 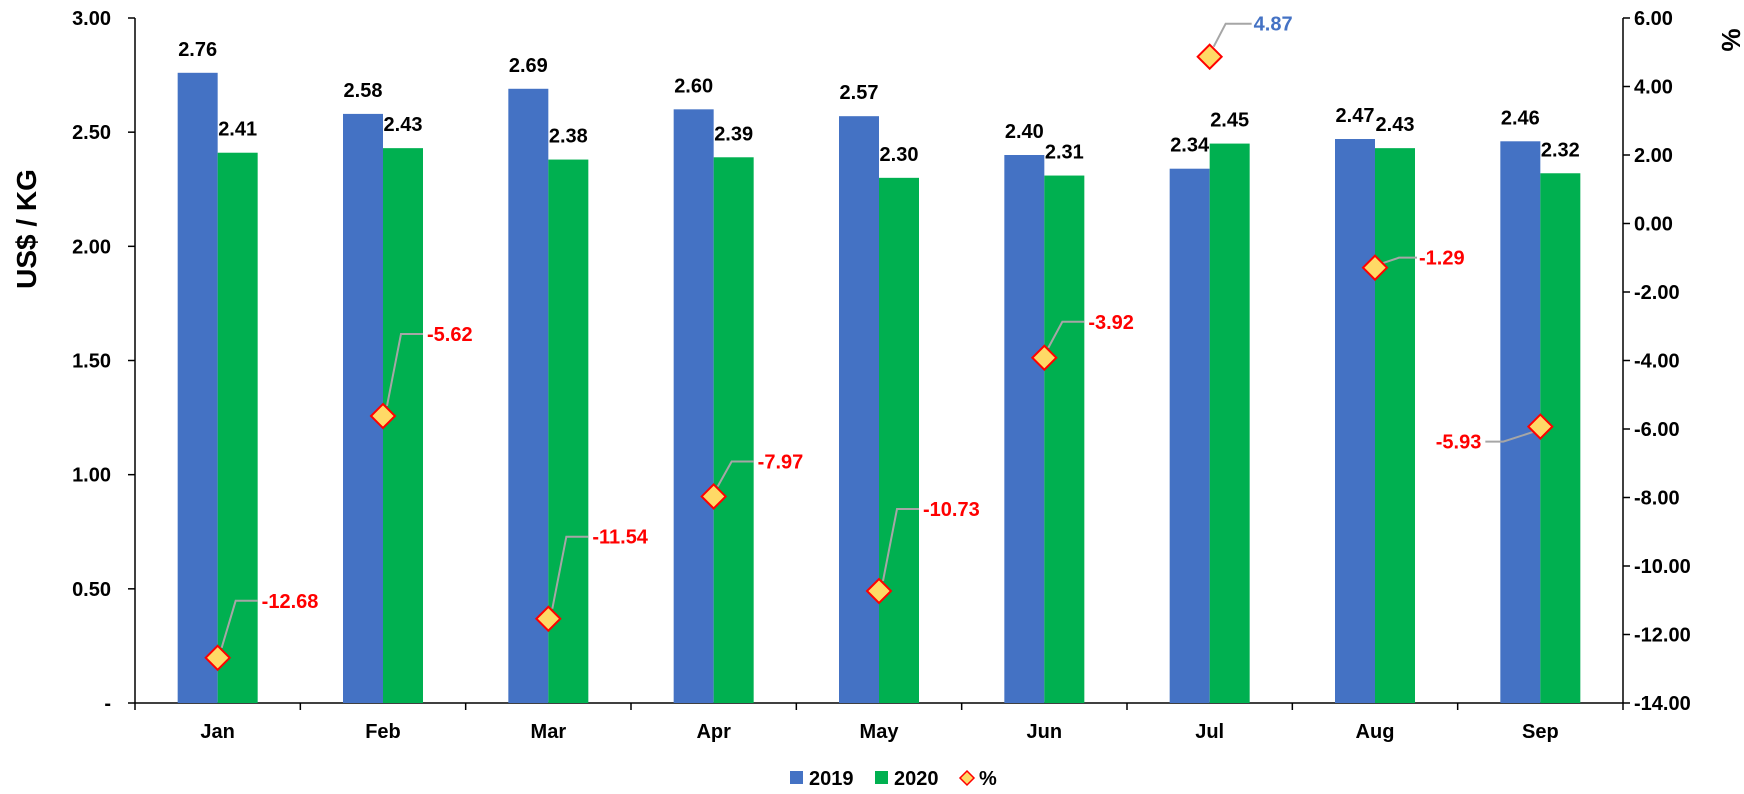 I want to click on pct-data-label: -7.97, so click(x=781, y=462).